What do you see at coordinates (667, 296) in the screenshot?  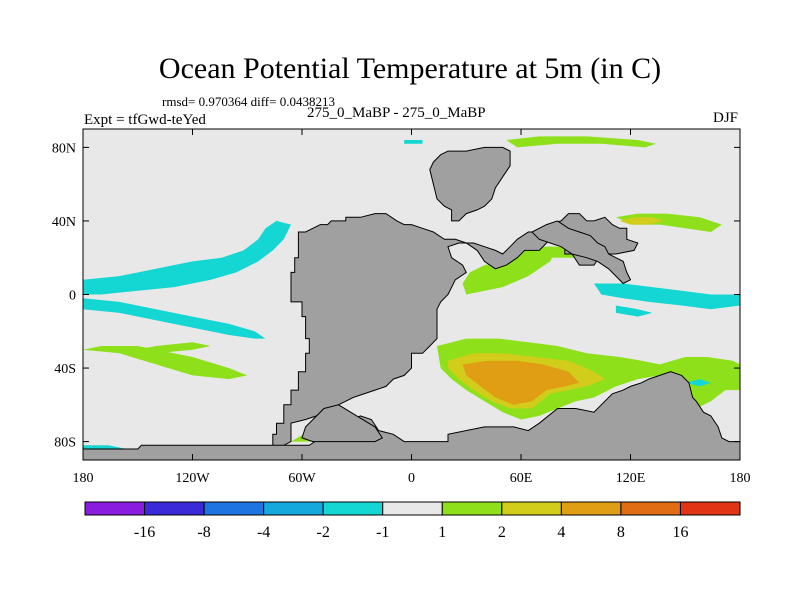 I see `anom-pacific-cyan-band` at bounding box center [667, 296].